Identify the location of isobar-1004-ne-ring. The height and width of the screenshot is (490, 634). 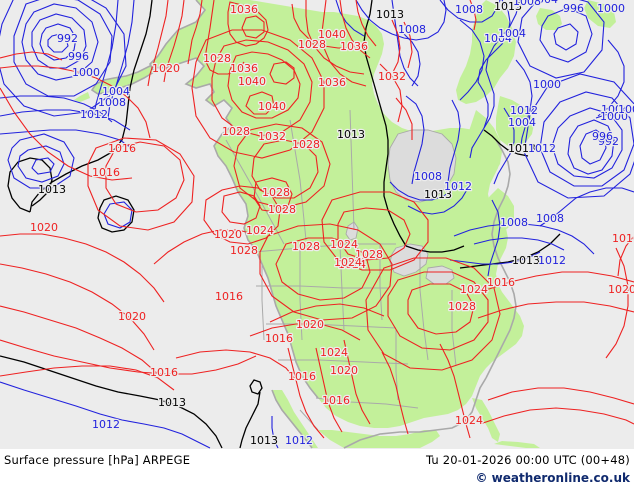
(561, 39).